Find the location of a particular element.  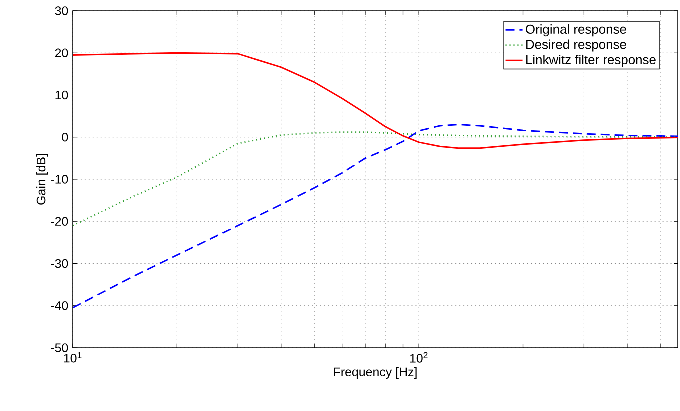

y-tick-label: -30 is located at coordinates (59, 263).